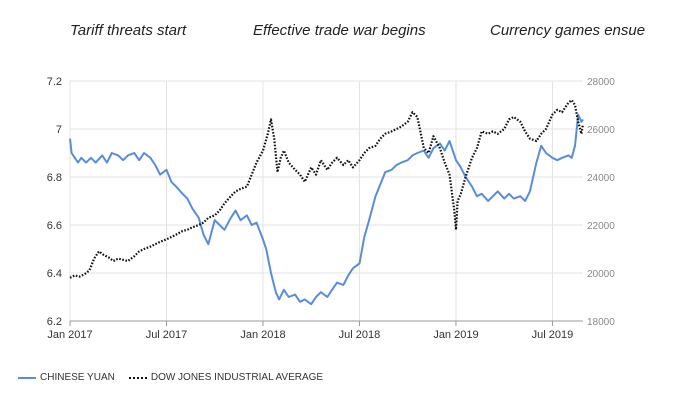  I want to click on legend-swatch-yuan, so click(27, 377).